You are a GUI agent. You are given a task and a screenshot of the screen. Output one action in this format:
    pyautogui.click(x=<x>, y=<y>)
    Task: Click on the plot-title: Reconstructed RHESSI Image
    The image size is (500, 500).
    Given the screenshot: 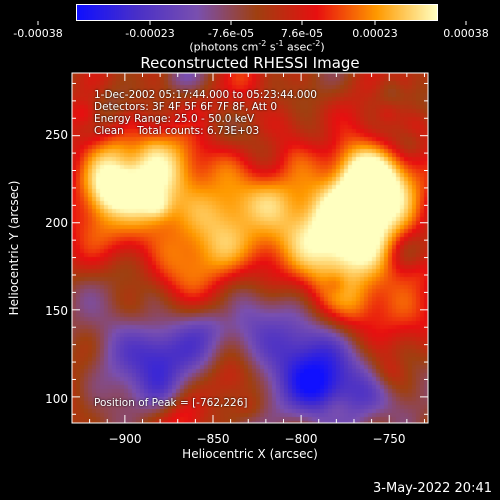 What is the action you would take?
    pyautogui.click(x=250, y=63)
    